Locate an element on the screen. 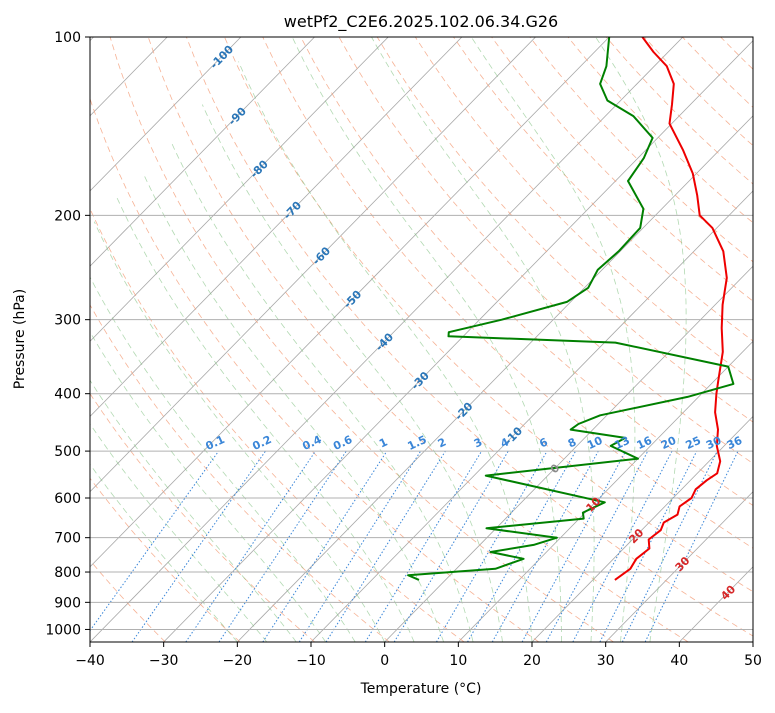 This screenshot has height=713, width=775. x-tick-label: 40 is located at coordinates (679, 661).